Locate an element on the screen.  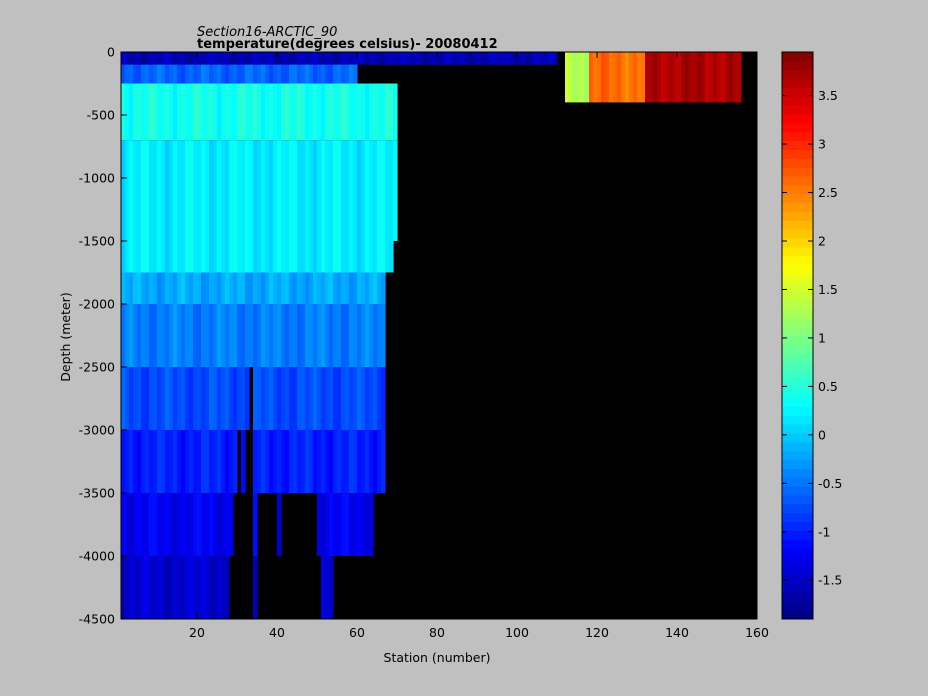
y-tick-label: -1500 is located at coordinates (97, 241).